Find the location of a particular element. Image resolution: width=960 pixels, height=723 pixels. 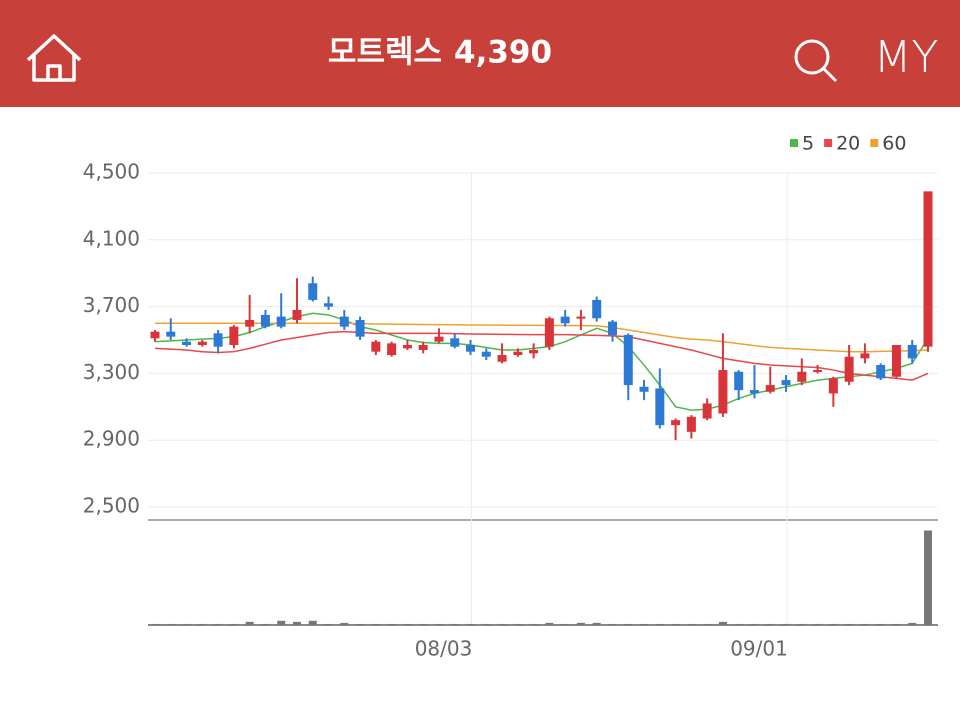

stock-price: 4,390 is located at coordinates (503, 53).